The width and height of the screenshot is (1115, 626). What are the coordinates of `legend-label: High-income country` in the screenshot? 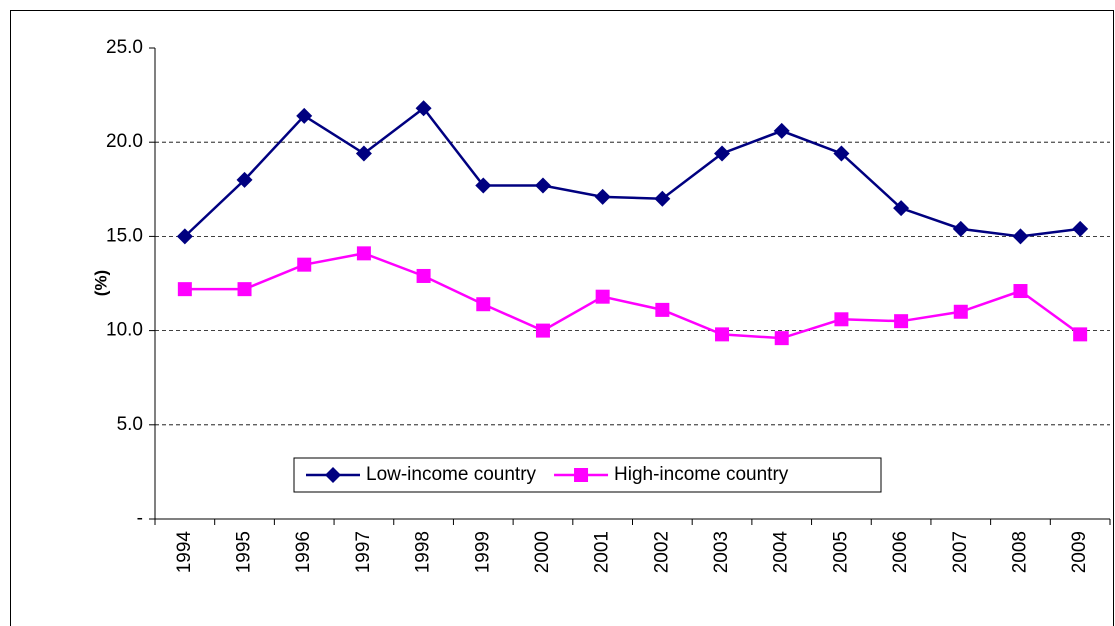 It's located at (701, 474).